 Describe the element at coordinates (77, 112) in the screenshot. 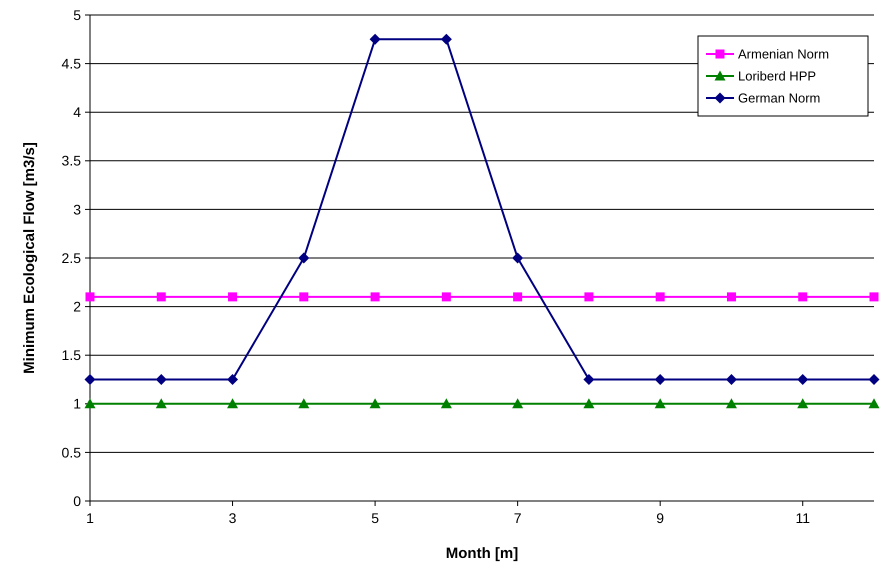

I see `y-tick-label: 4` at that location.